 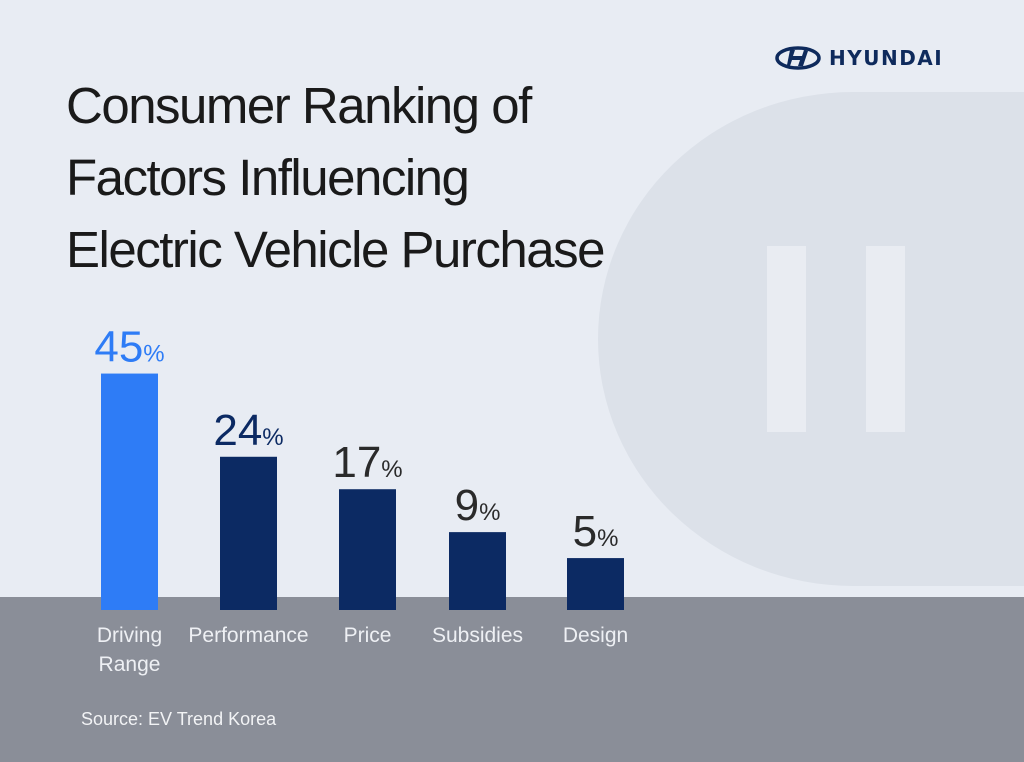 I want to click on source-note: Source: EV Trend Korea, so click(x=179, y=719).